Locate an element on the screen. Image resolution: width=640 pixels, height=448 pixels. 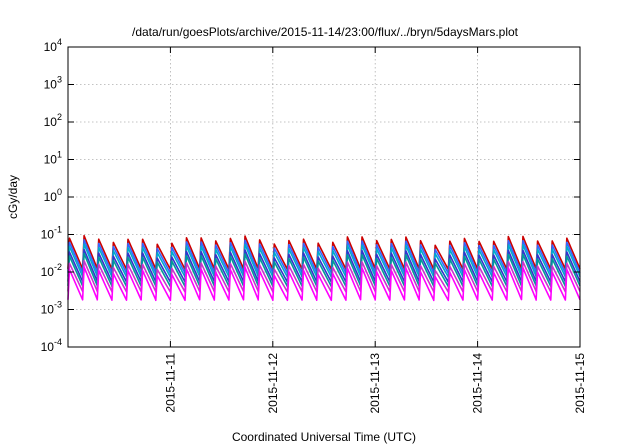
x-tick-label: 2015-11-13 is located at coordinates (375, 383).